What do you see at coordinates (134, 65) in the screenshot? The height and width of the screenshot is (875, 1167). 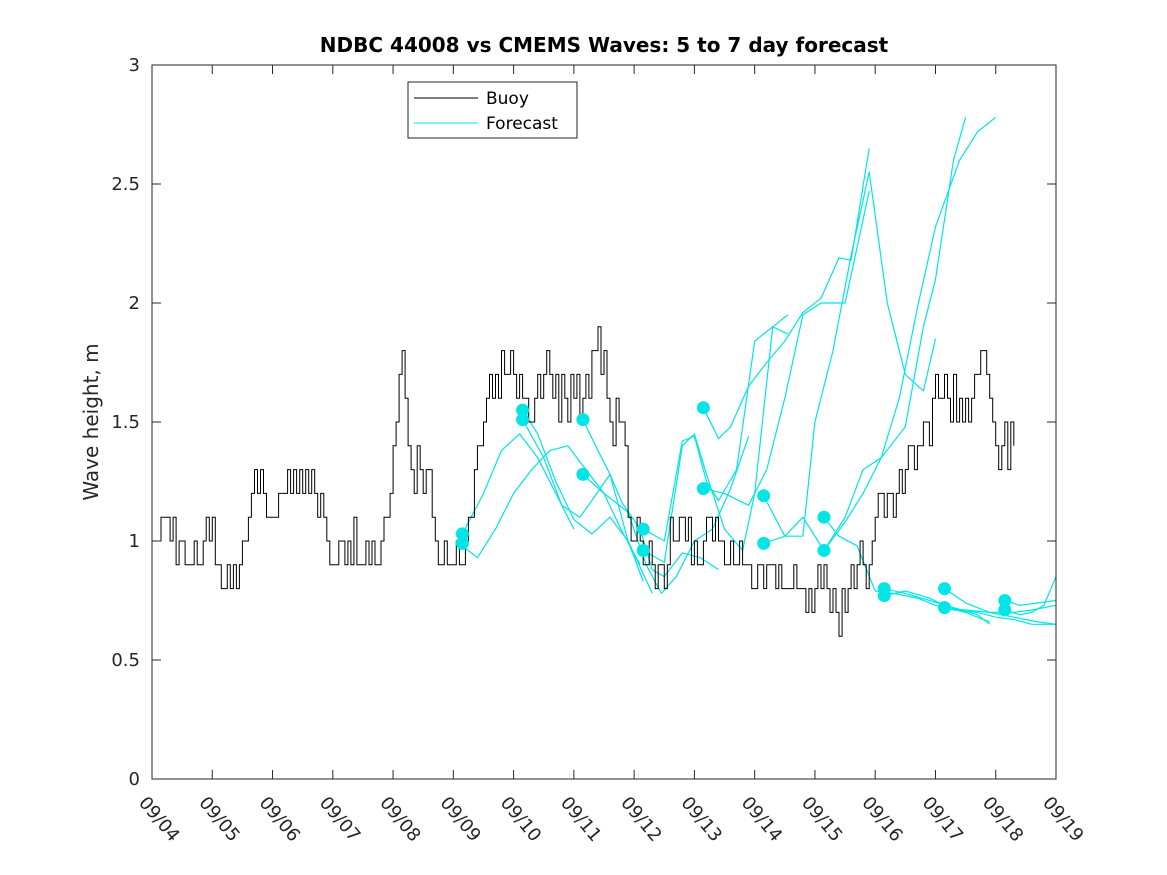 I see `y-tick-label: 3` at bounding box center [134, 65].